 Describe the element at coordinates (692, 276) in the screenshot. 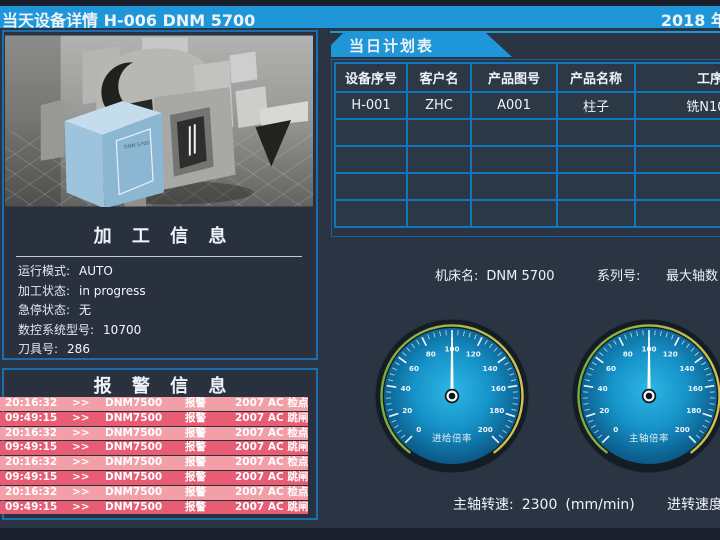

I see `max-axes-label: 最大轴数` at that location.